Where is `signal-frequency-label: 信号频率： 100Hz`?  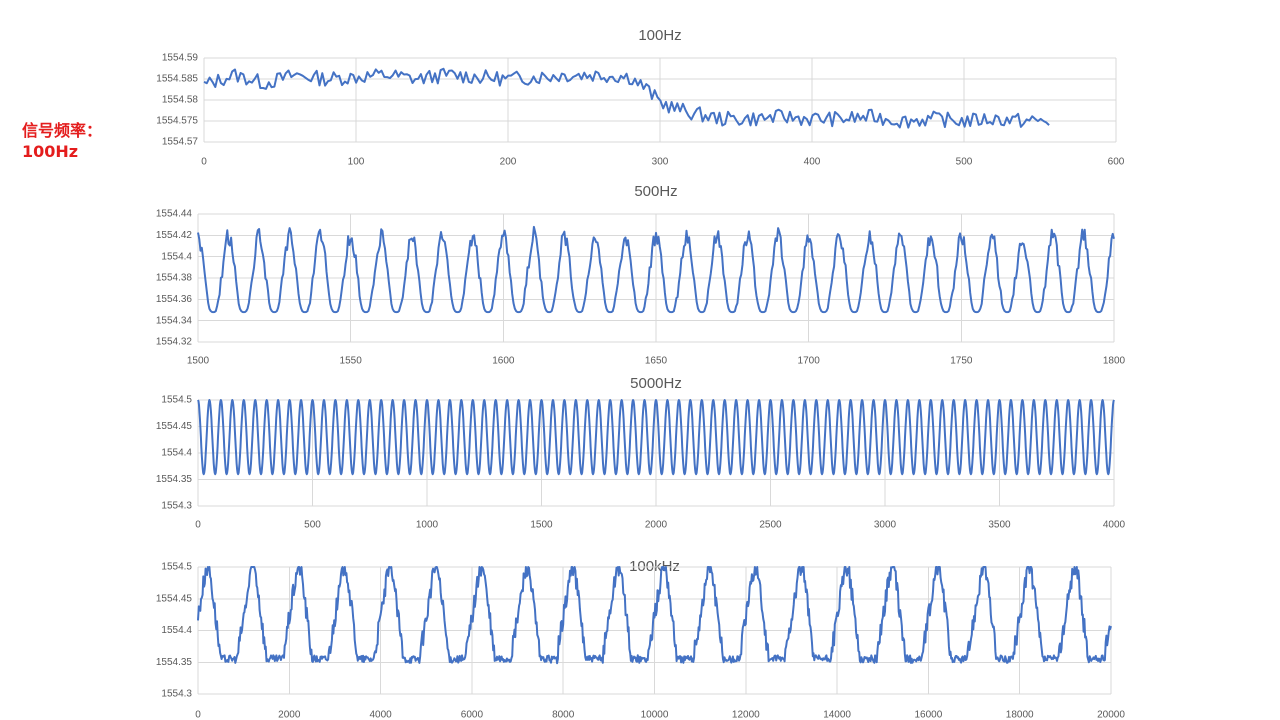
signal-frequency-label: 信号频率： 100Hz is located at coordinates (62, 141).